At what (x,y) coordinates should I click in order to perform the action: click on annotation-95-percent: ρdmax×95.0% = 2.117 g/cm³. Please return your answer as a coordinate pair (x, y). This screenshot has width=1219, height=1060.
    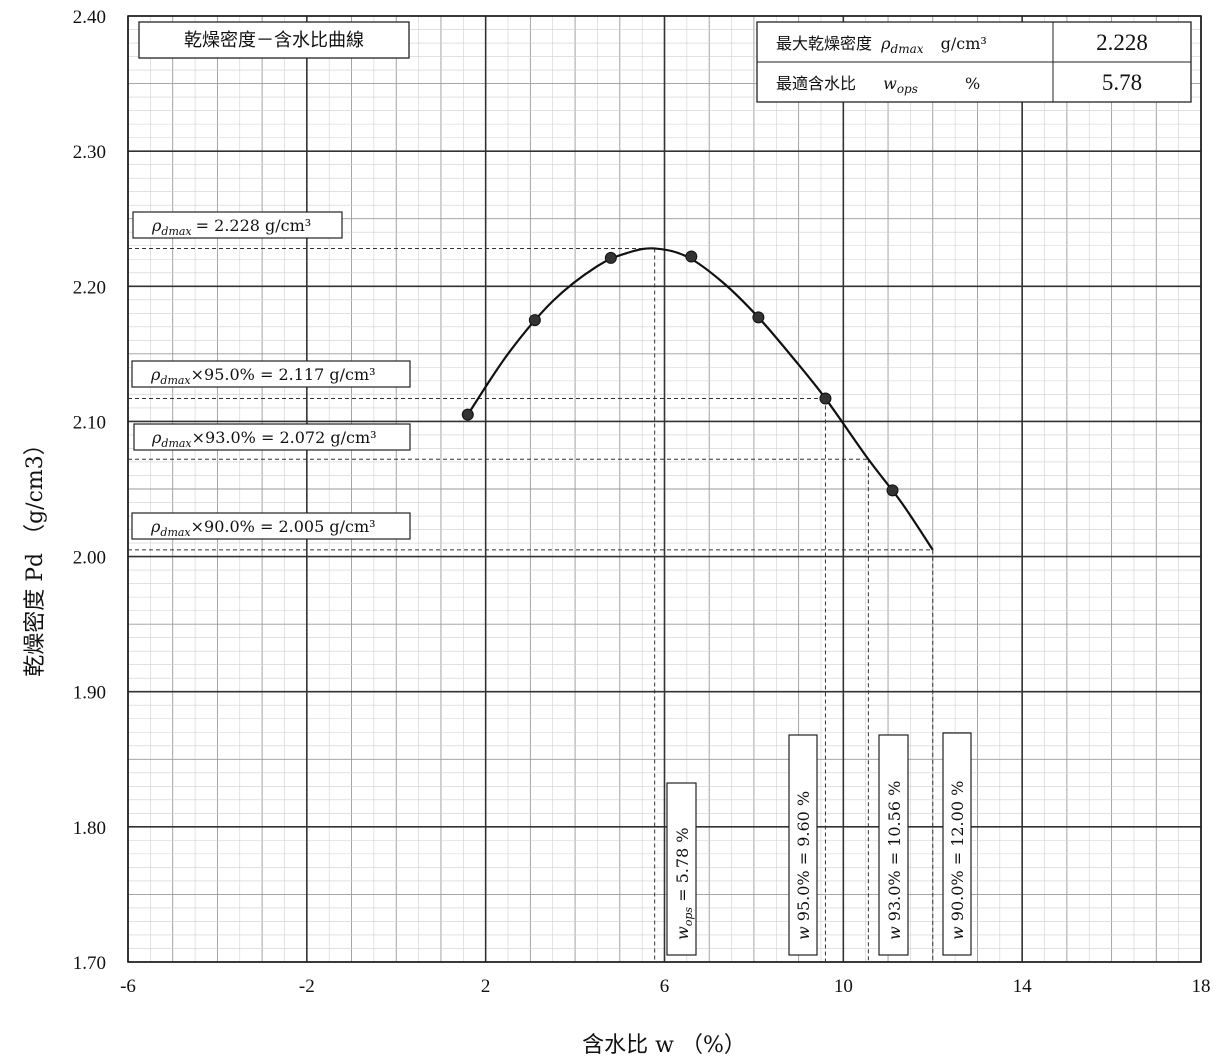
    Looking at the image, I should click on (271, 374).